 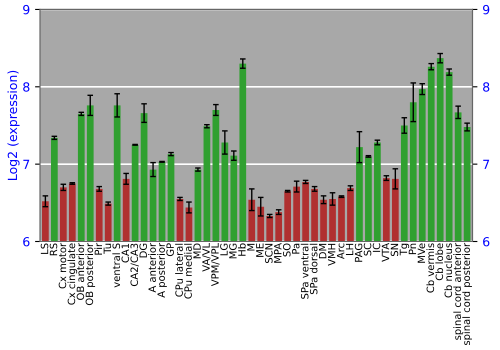 I want to click on x-tick-label: LH, so click(x=350, y=249).